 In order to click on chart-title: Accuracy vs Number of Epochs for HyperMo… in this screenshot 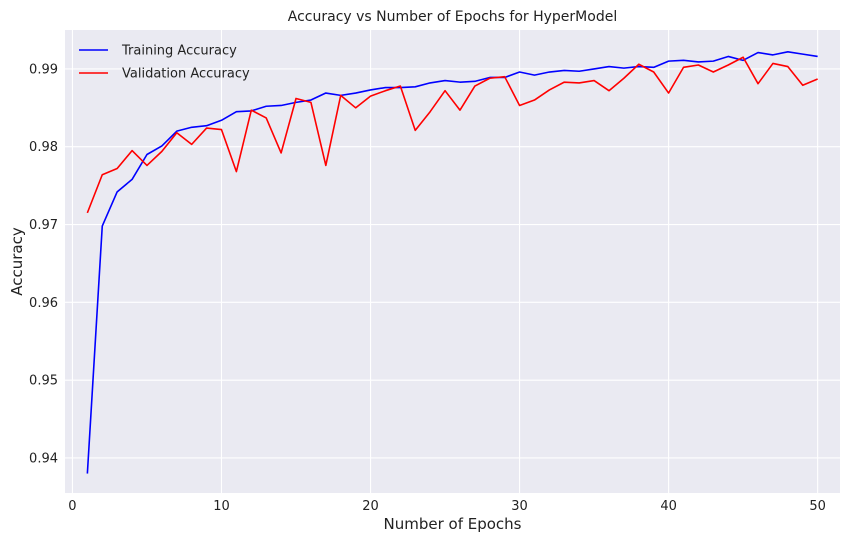, I will do `click(452, 17)`.